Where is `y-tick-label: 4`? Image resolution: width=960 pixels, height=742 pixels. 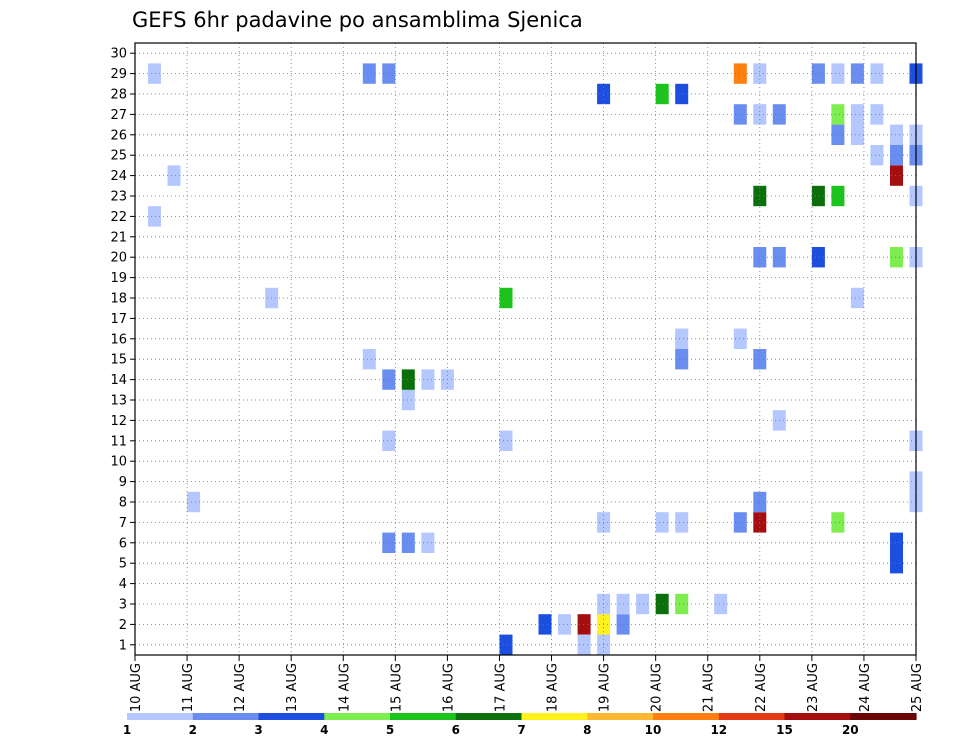
y-tick-label: 4 is located at coordinates (123, 584).